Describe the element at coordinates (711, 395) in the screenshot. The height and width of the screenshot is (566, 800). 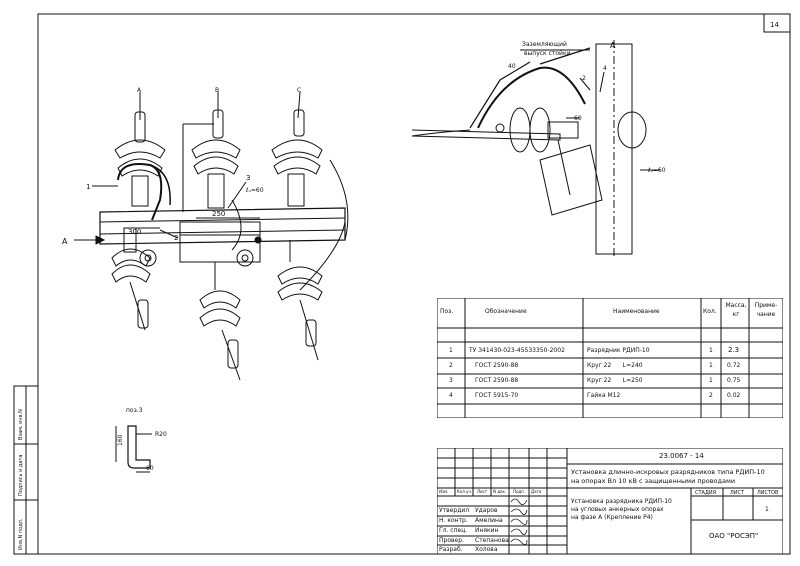
I see `spec-row-qty: 2` at that location.